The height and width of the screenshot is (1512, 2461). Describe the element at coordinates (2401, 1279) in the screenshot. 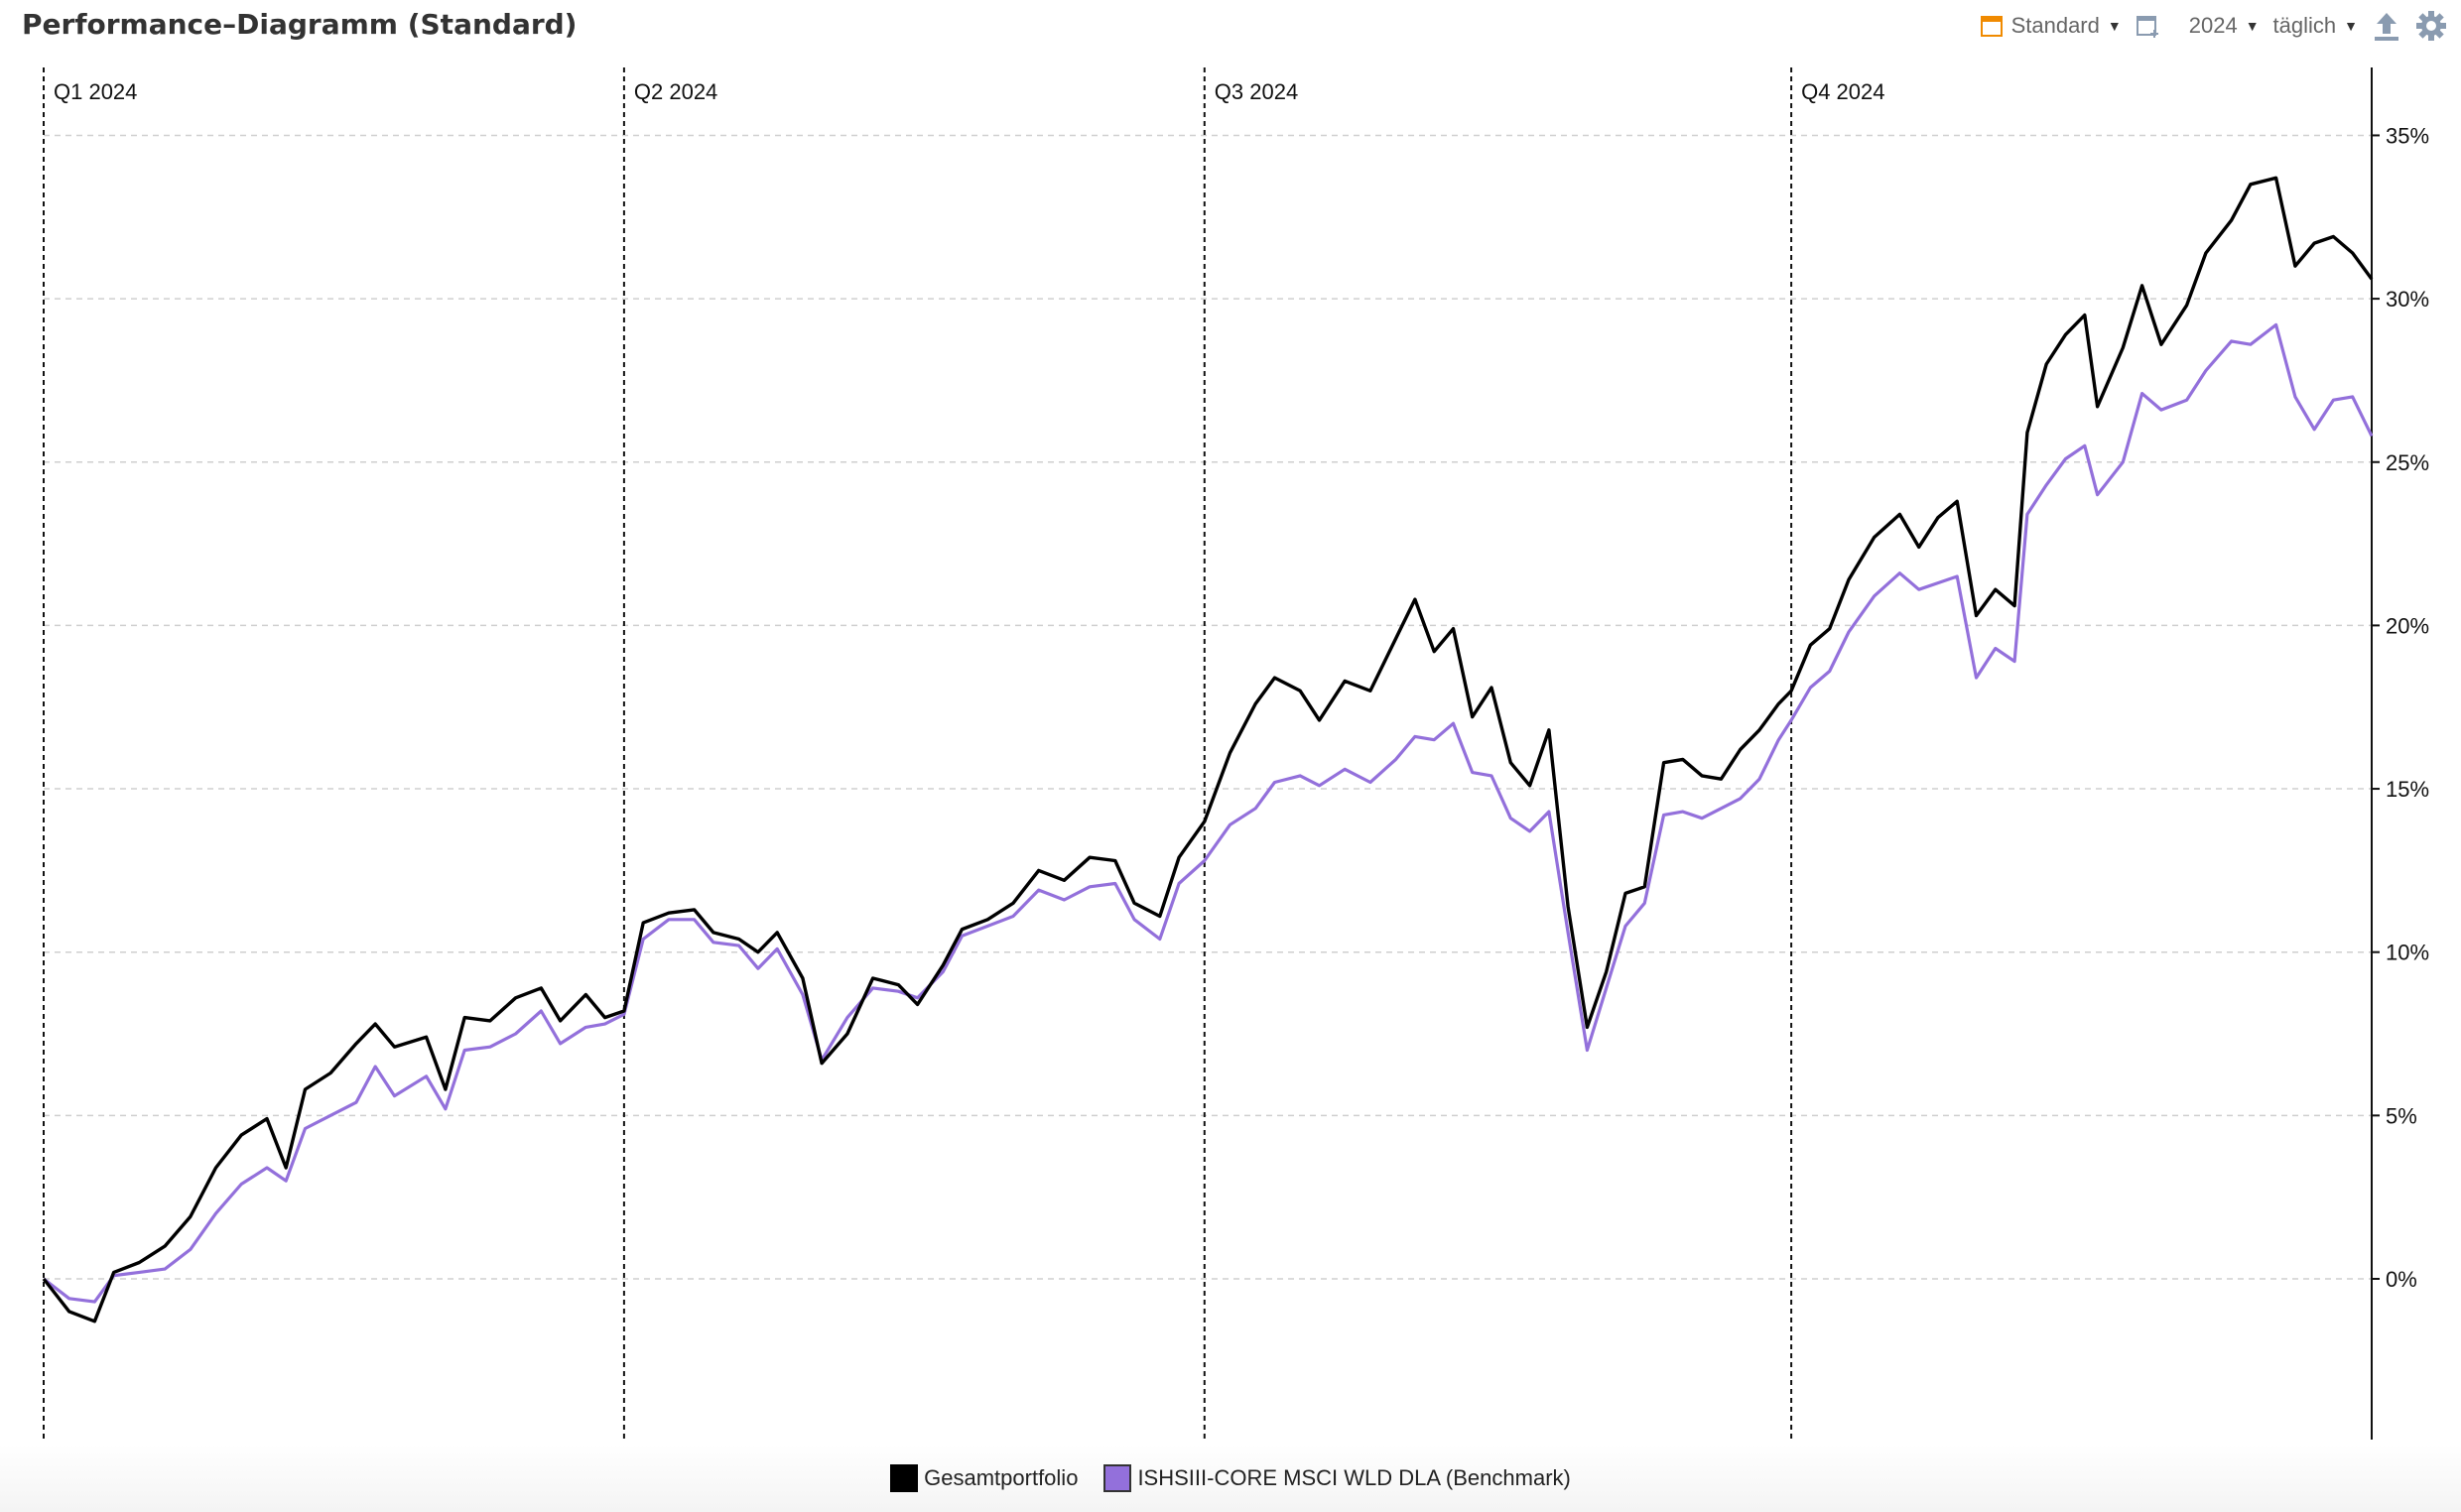

I see `y-tick-label: 0%` at that location.